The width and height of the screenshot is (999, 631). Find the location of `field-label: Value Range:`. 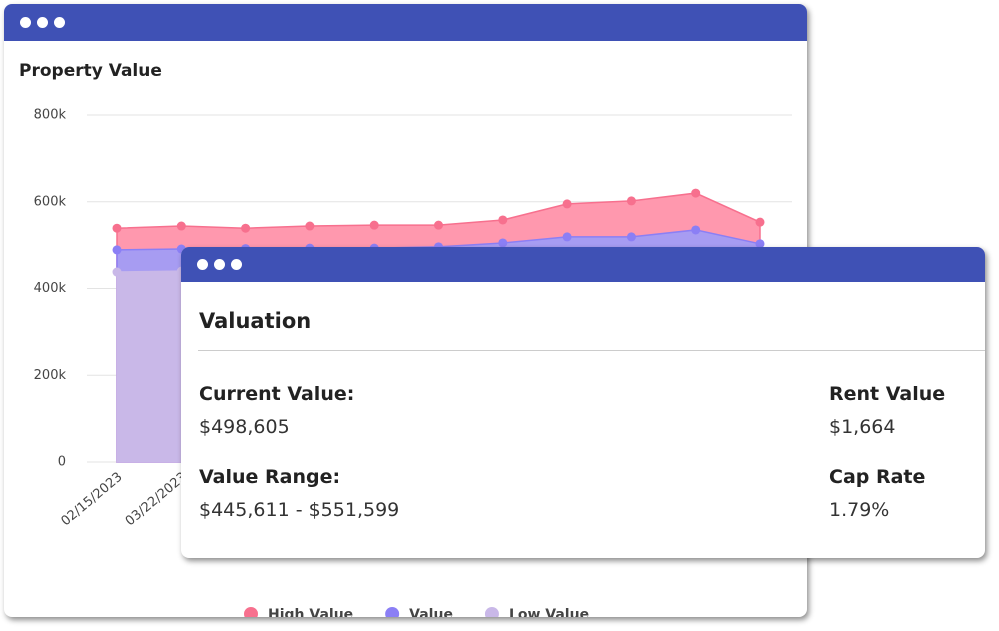

field-label: Value Range: is located at coordinates (270, 477).